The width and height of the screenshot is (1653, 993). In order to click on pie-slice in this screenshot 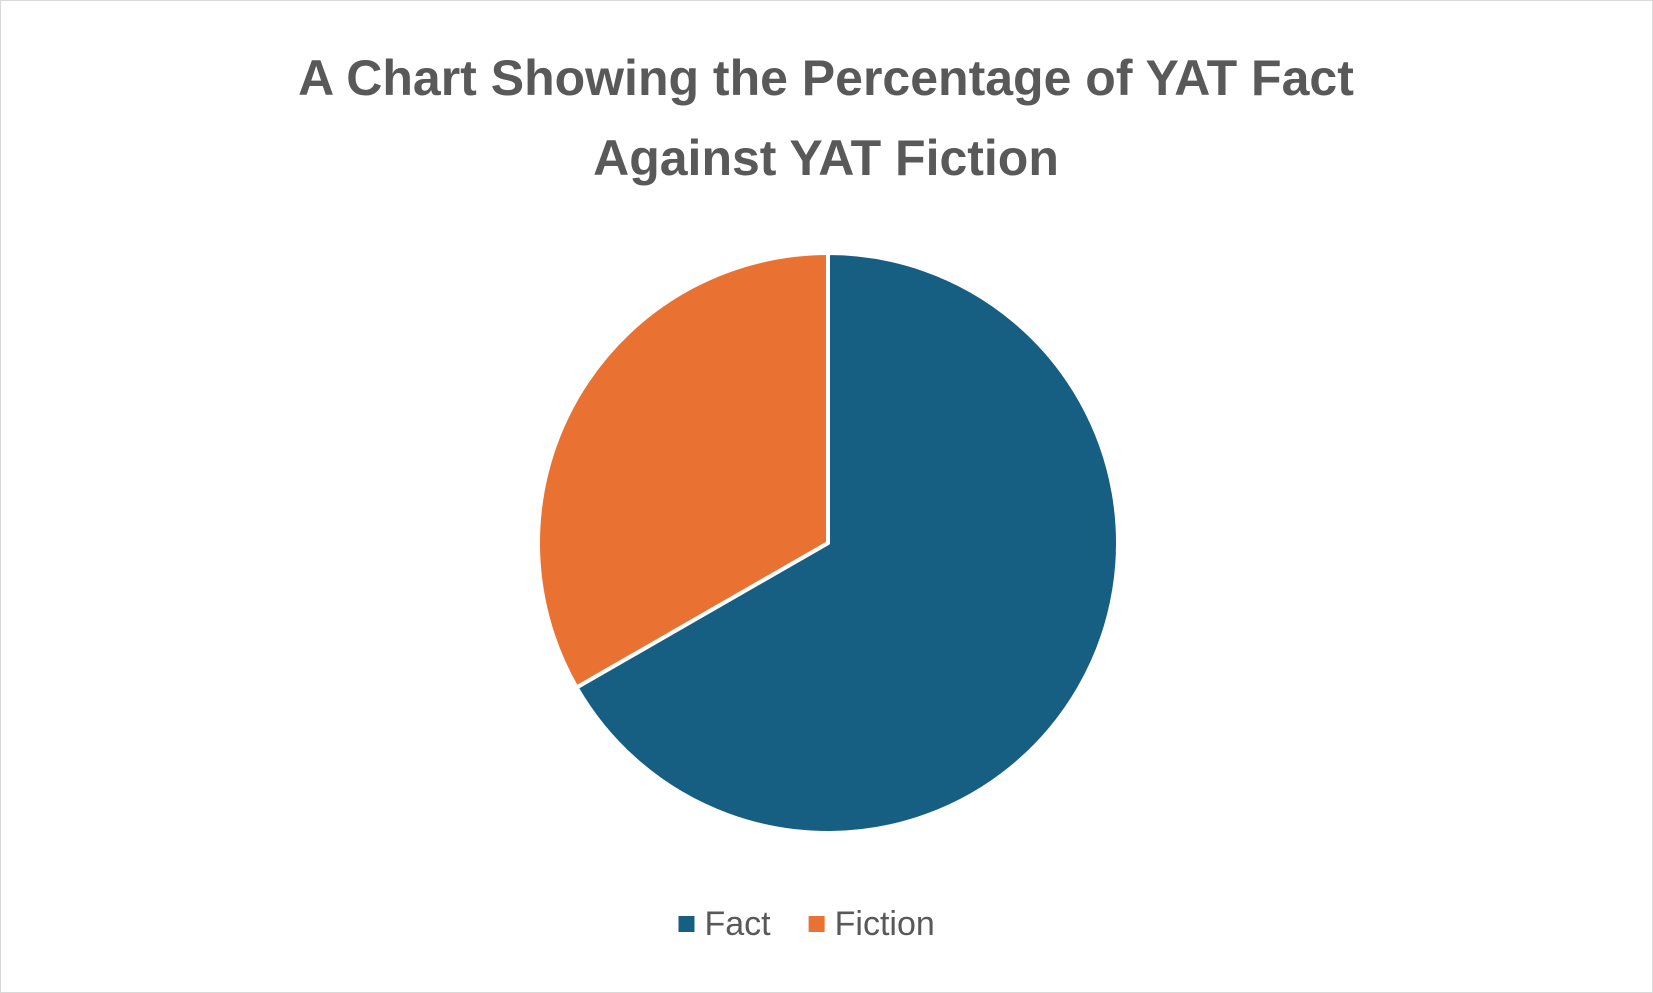, I will do `click(683, 470)`.